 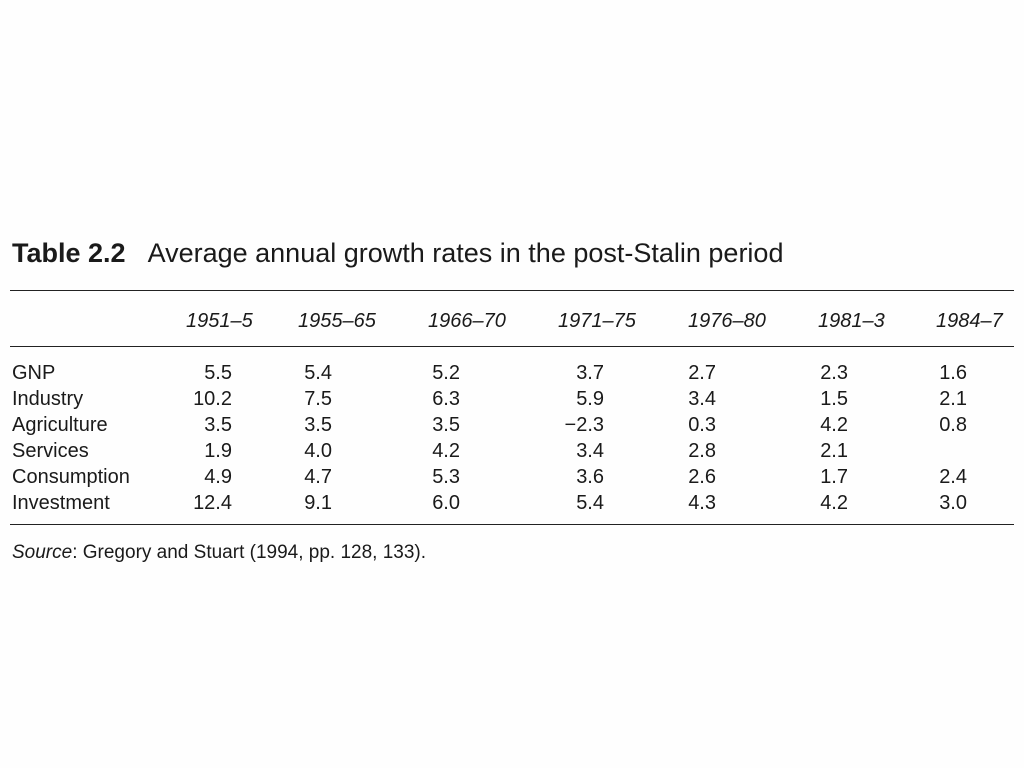 What do you see at coordinates (446, 373) in the screenshot?
I see `table-cell: 5.2` at bounding box center [446, 373].